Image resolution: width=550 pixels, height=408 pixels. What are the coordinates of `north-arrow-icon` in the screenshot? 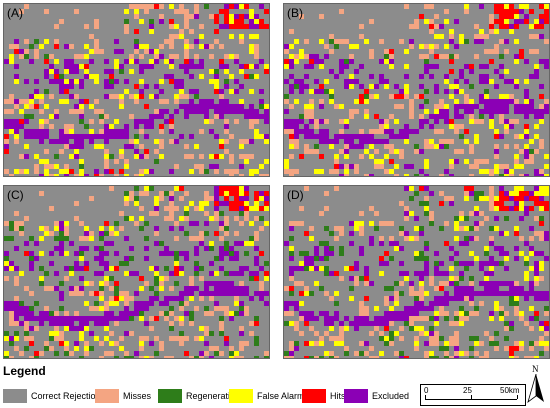 It's located at (535, 389).